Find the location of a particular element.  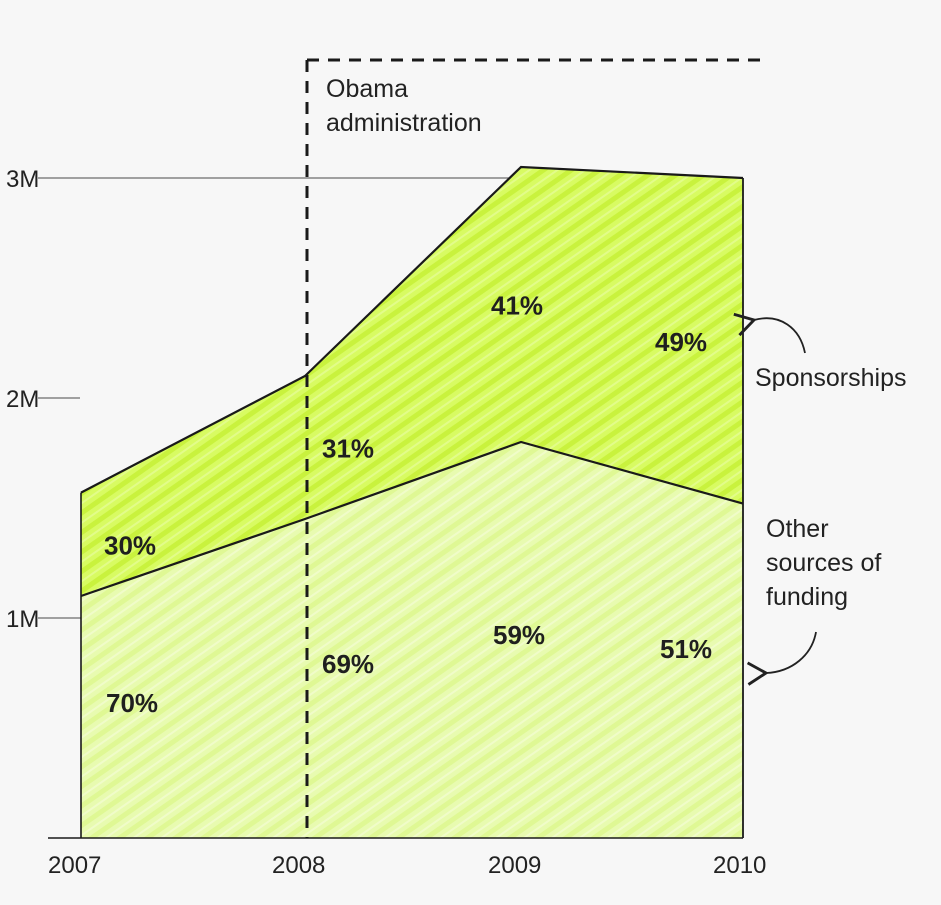

other-funding-percent-label: 69% is located at coordinates (348, 664).